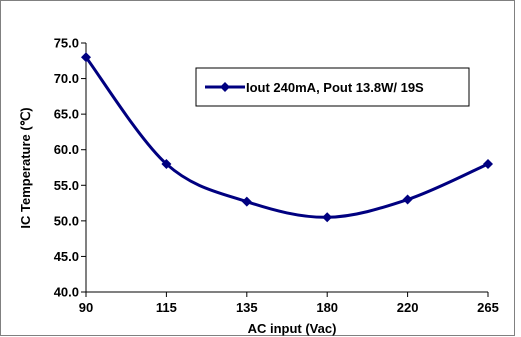 The image size is (521, 337). I want to click on x-tick-label: 265, so click(488, 307).